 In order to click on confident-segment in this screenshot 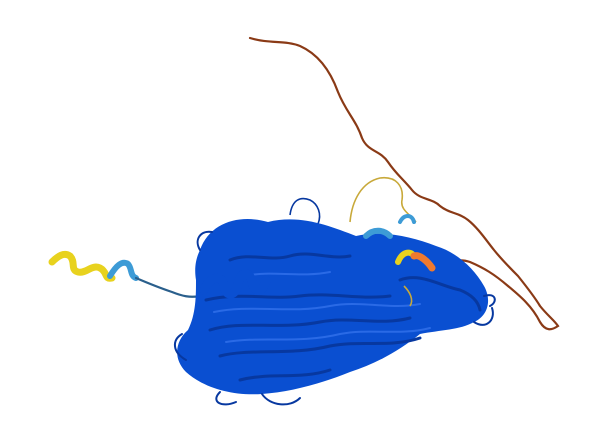, I will do `click(378, 233)`.